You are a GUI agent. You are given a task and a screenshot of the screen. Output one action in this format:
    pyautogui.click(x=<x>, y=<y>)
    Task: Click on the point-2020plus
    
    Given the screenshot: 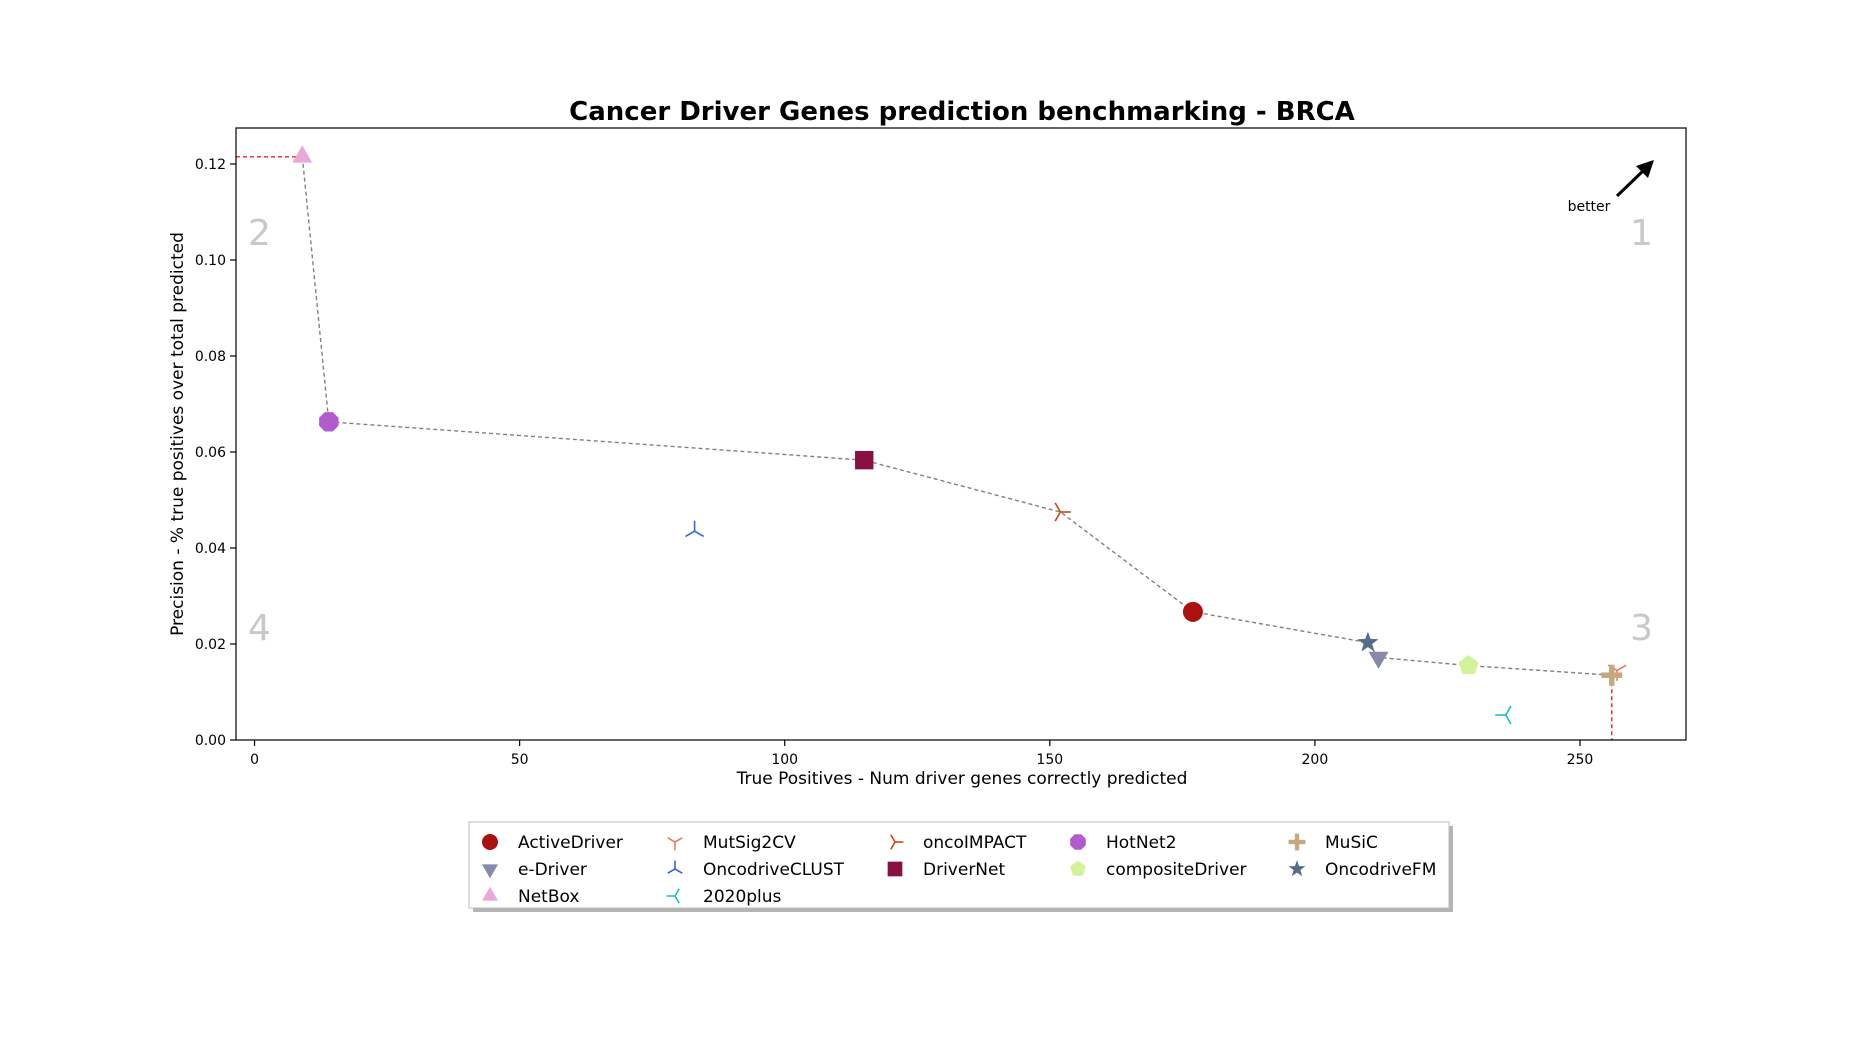 What is the action you would take?
    pyautogui.click(x=1503, y=715)
    